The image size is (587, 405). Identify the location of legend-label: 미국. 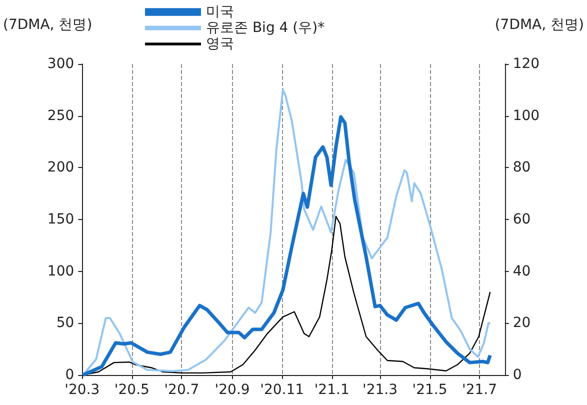
(220, 12).